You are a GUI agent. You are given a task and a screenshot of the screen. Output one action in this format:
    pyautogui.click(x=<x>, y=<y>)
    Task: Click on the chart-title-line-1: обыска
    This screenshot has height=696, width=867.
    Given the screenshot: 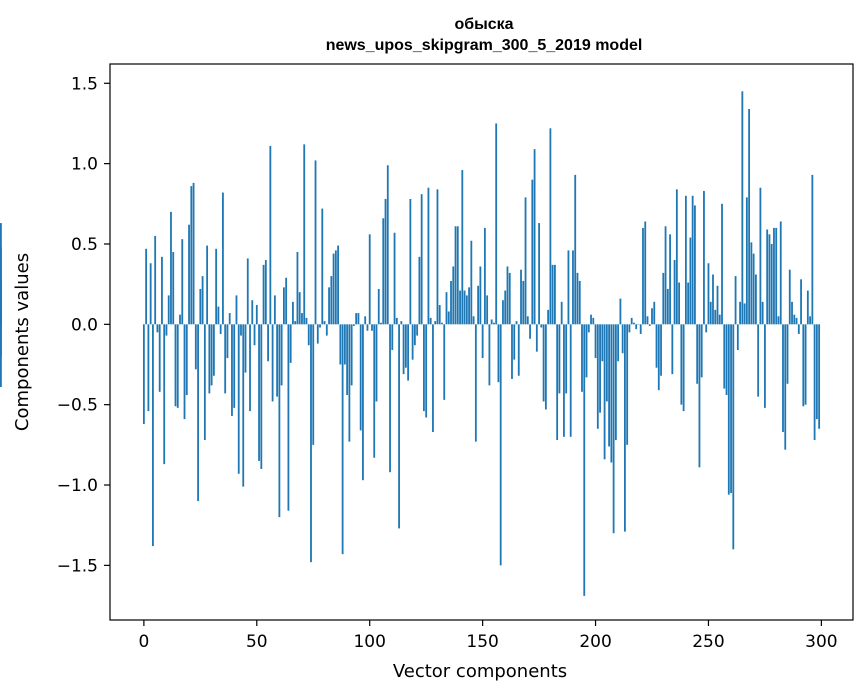 What is the action you would take?
    pyautogui.click(x=483, y=24)
    